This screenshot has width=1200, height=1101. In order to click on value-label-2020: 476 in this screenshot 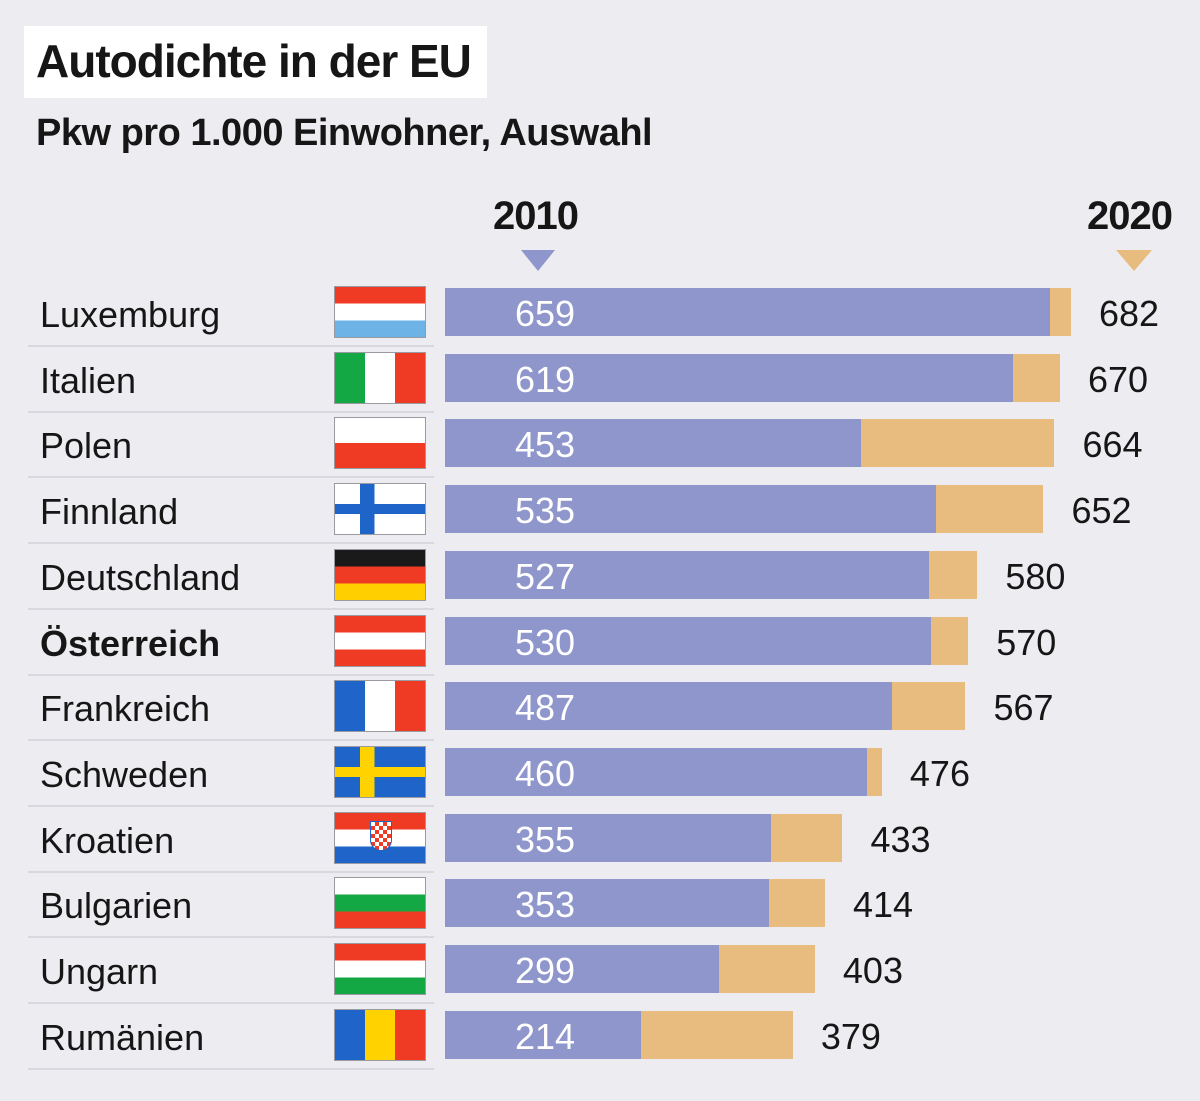, I will do `click(939, 773)`.